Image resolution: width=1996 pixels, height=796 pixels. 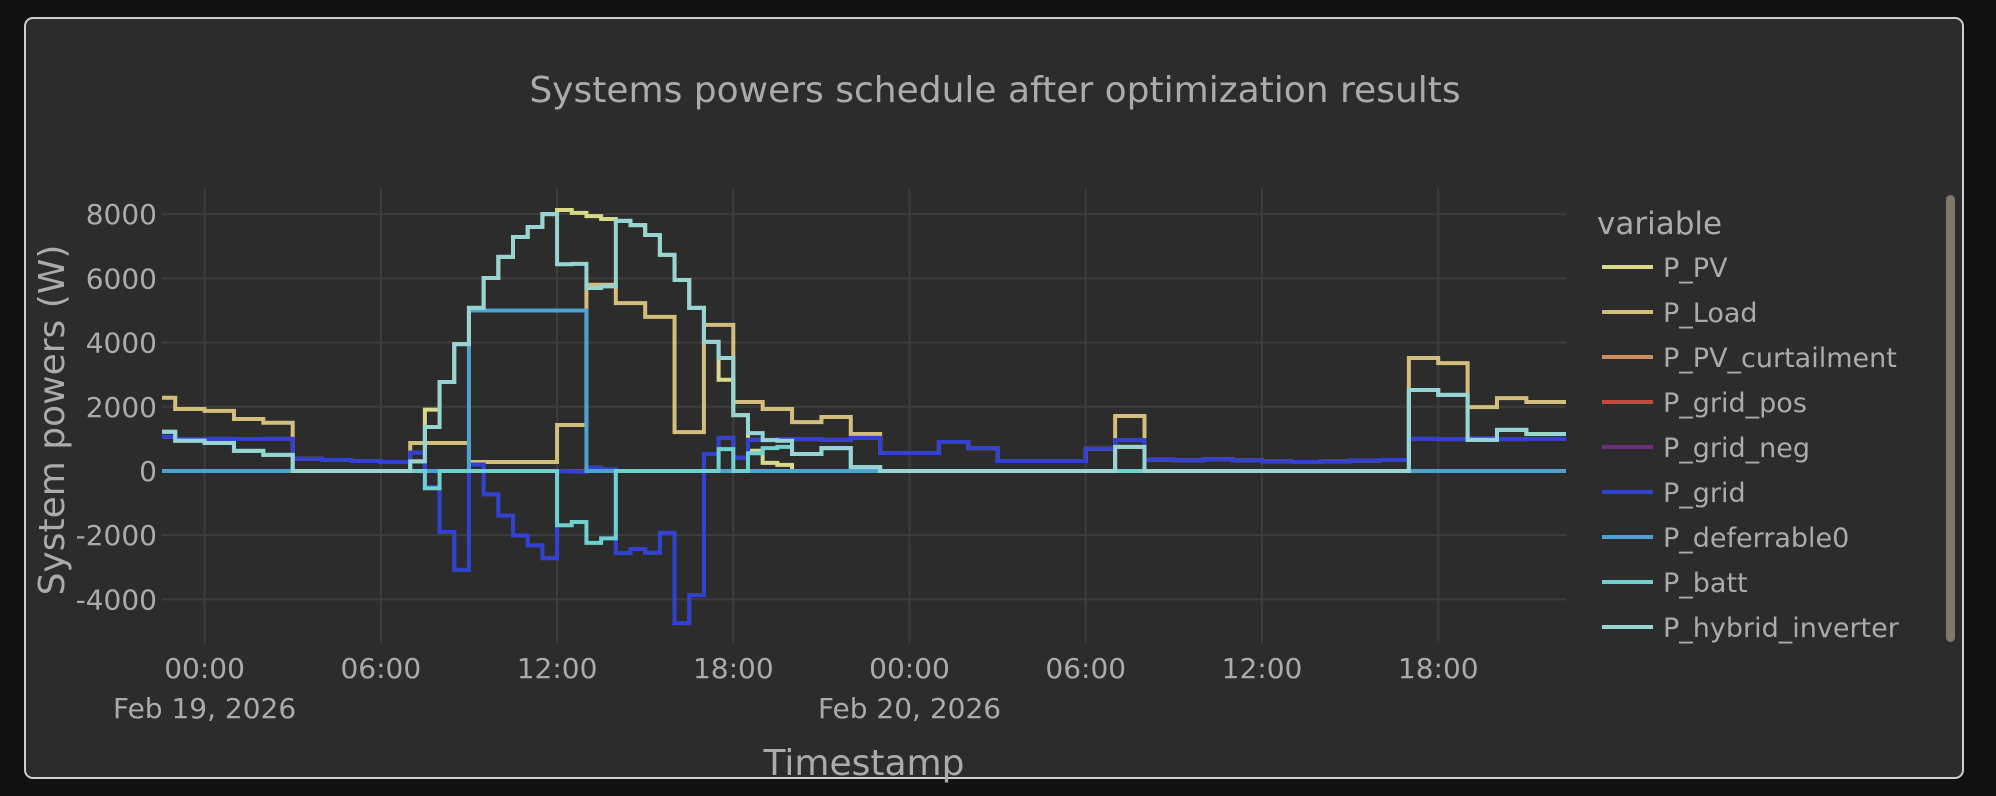 I want to click on legend-item-p-batt: P_batt, so click(x=1675, y=583).